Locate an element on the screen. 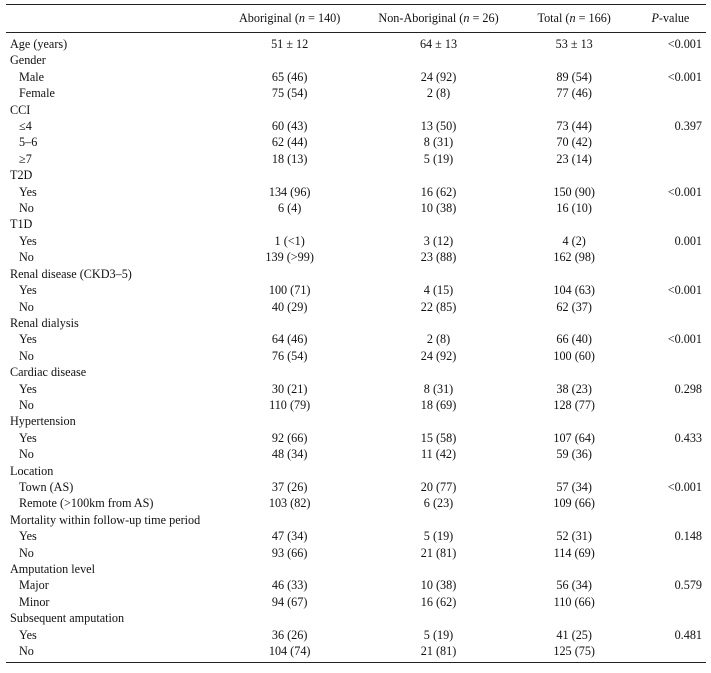  table-row: No 6 (4) 10 (38) 16 (10) is located at coordinates (356, 208).